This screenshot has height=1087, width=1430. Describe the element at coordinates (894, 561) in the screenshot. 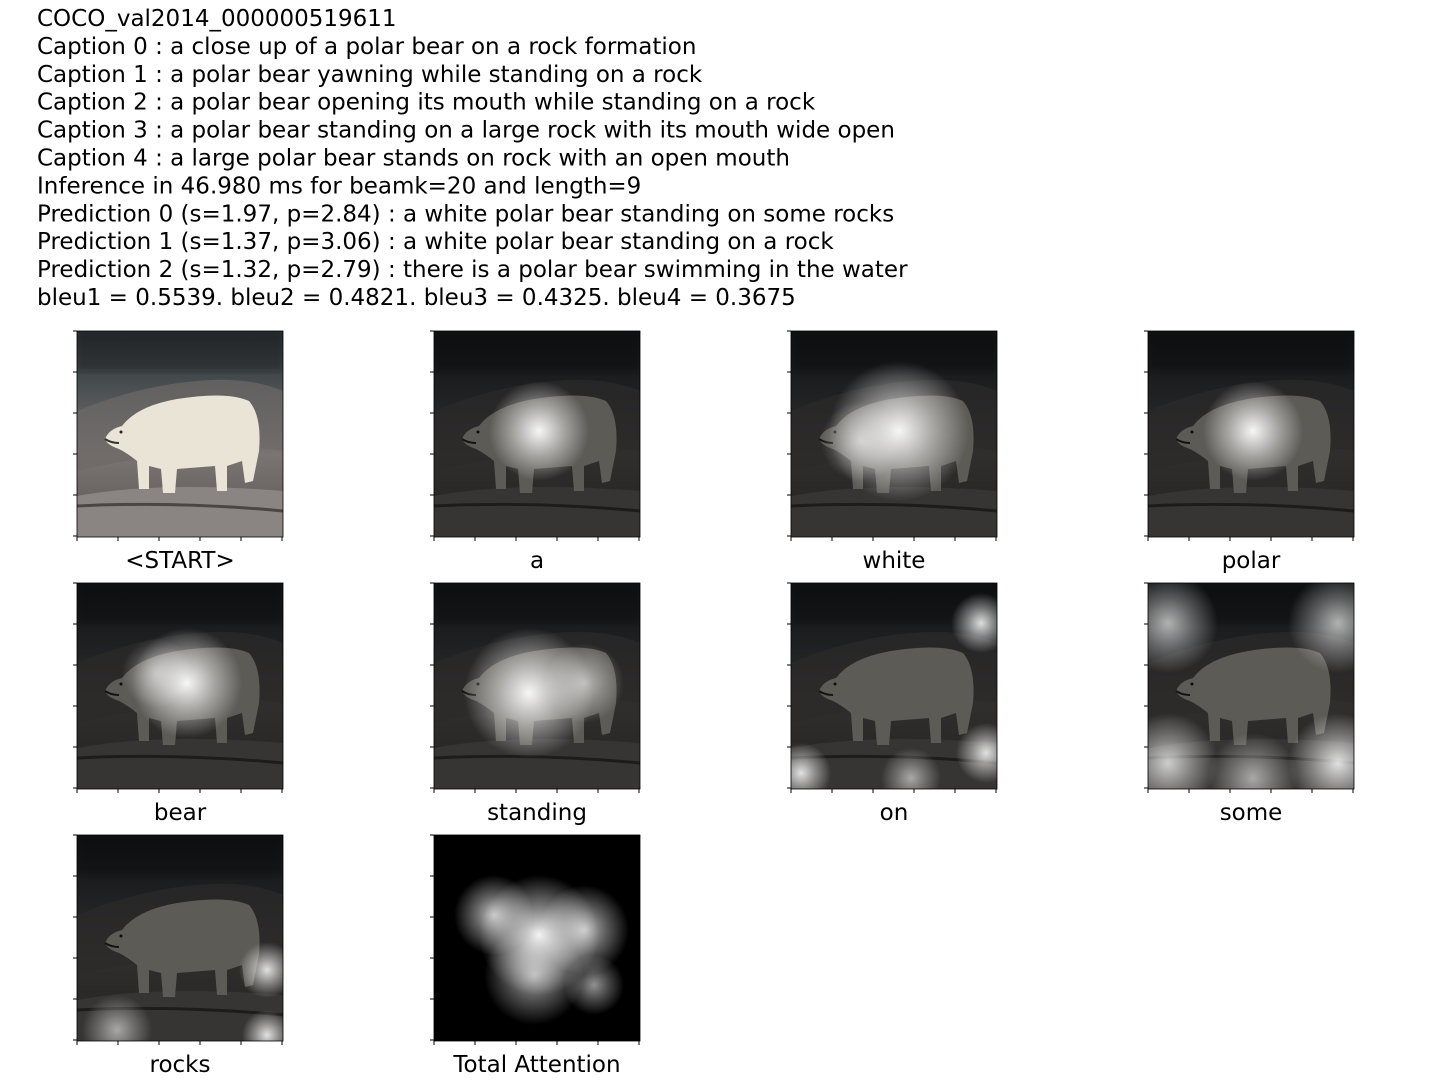

I see `panel-label: white` at that location.